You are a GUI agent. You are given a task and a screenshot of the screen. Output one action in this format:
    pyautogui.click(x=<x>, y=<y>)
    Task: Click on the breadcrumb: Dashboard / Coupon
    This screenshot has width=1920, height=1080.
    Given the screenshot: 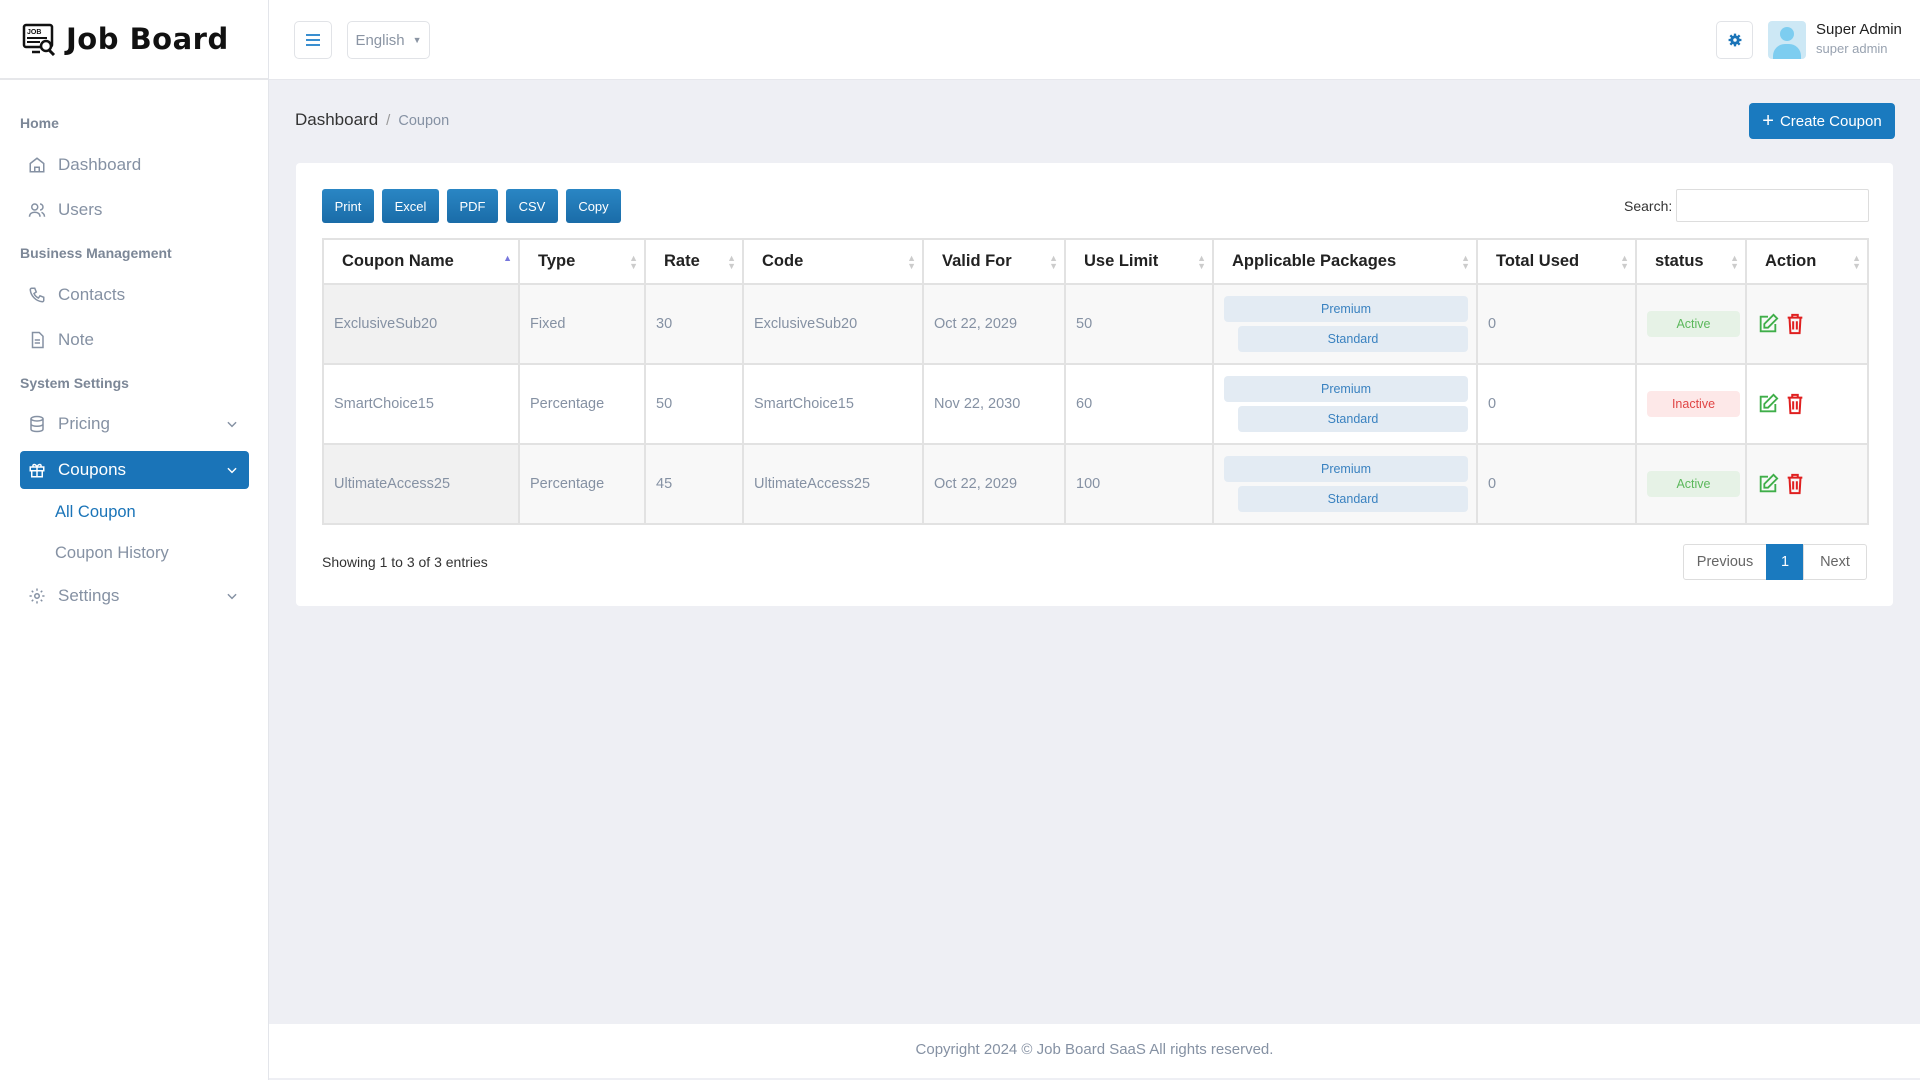 What is the action you would take?
    pyautogui.click(x=372, y=120)
    